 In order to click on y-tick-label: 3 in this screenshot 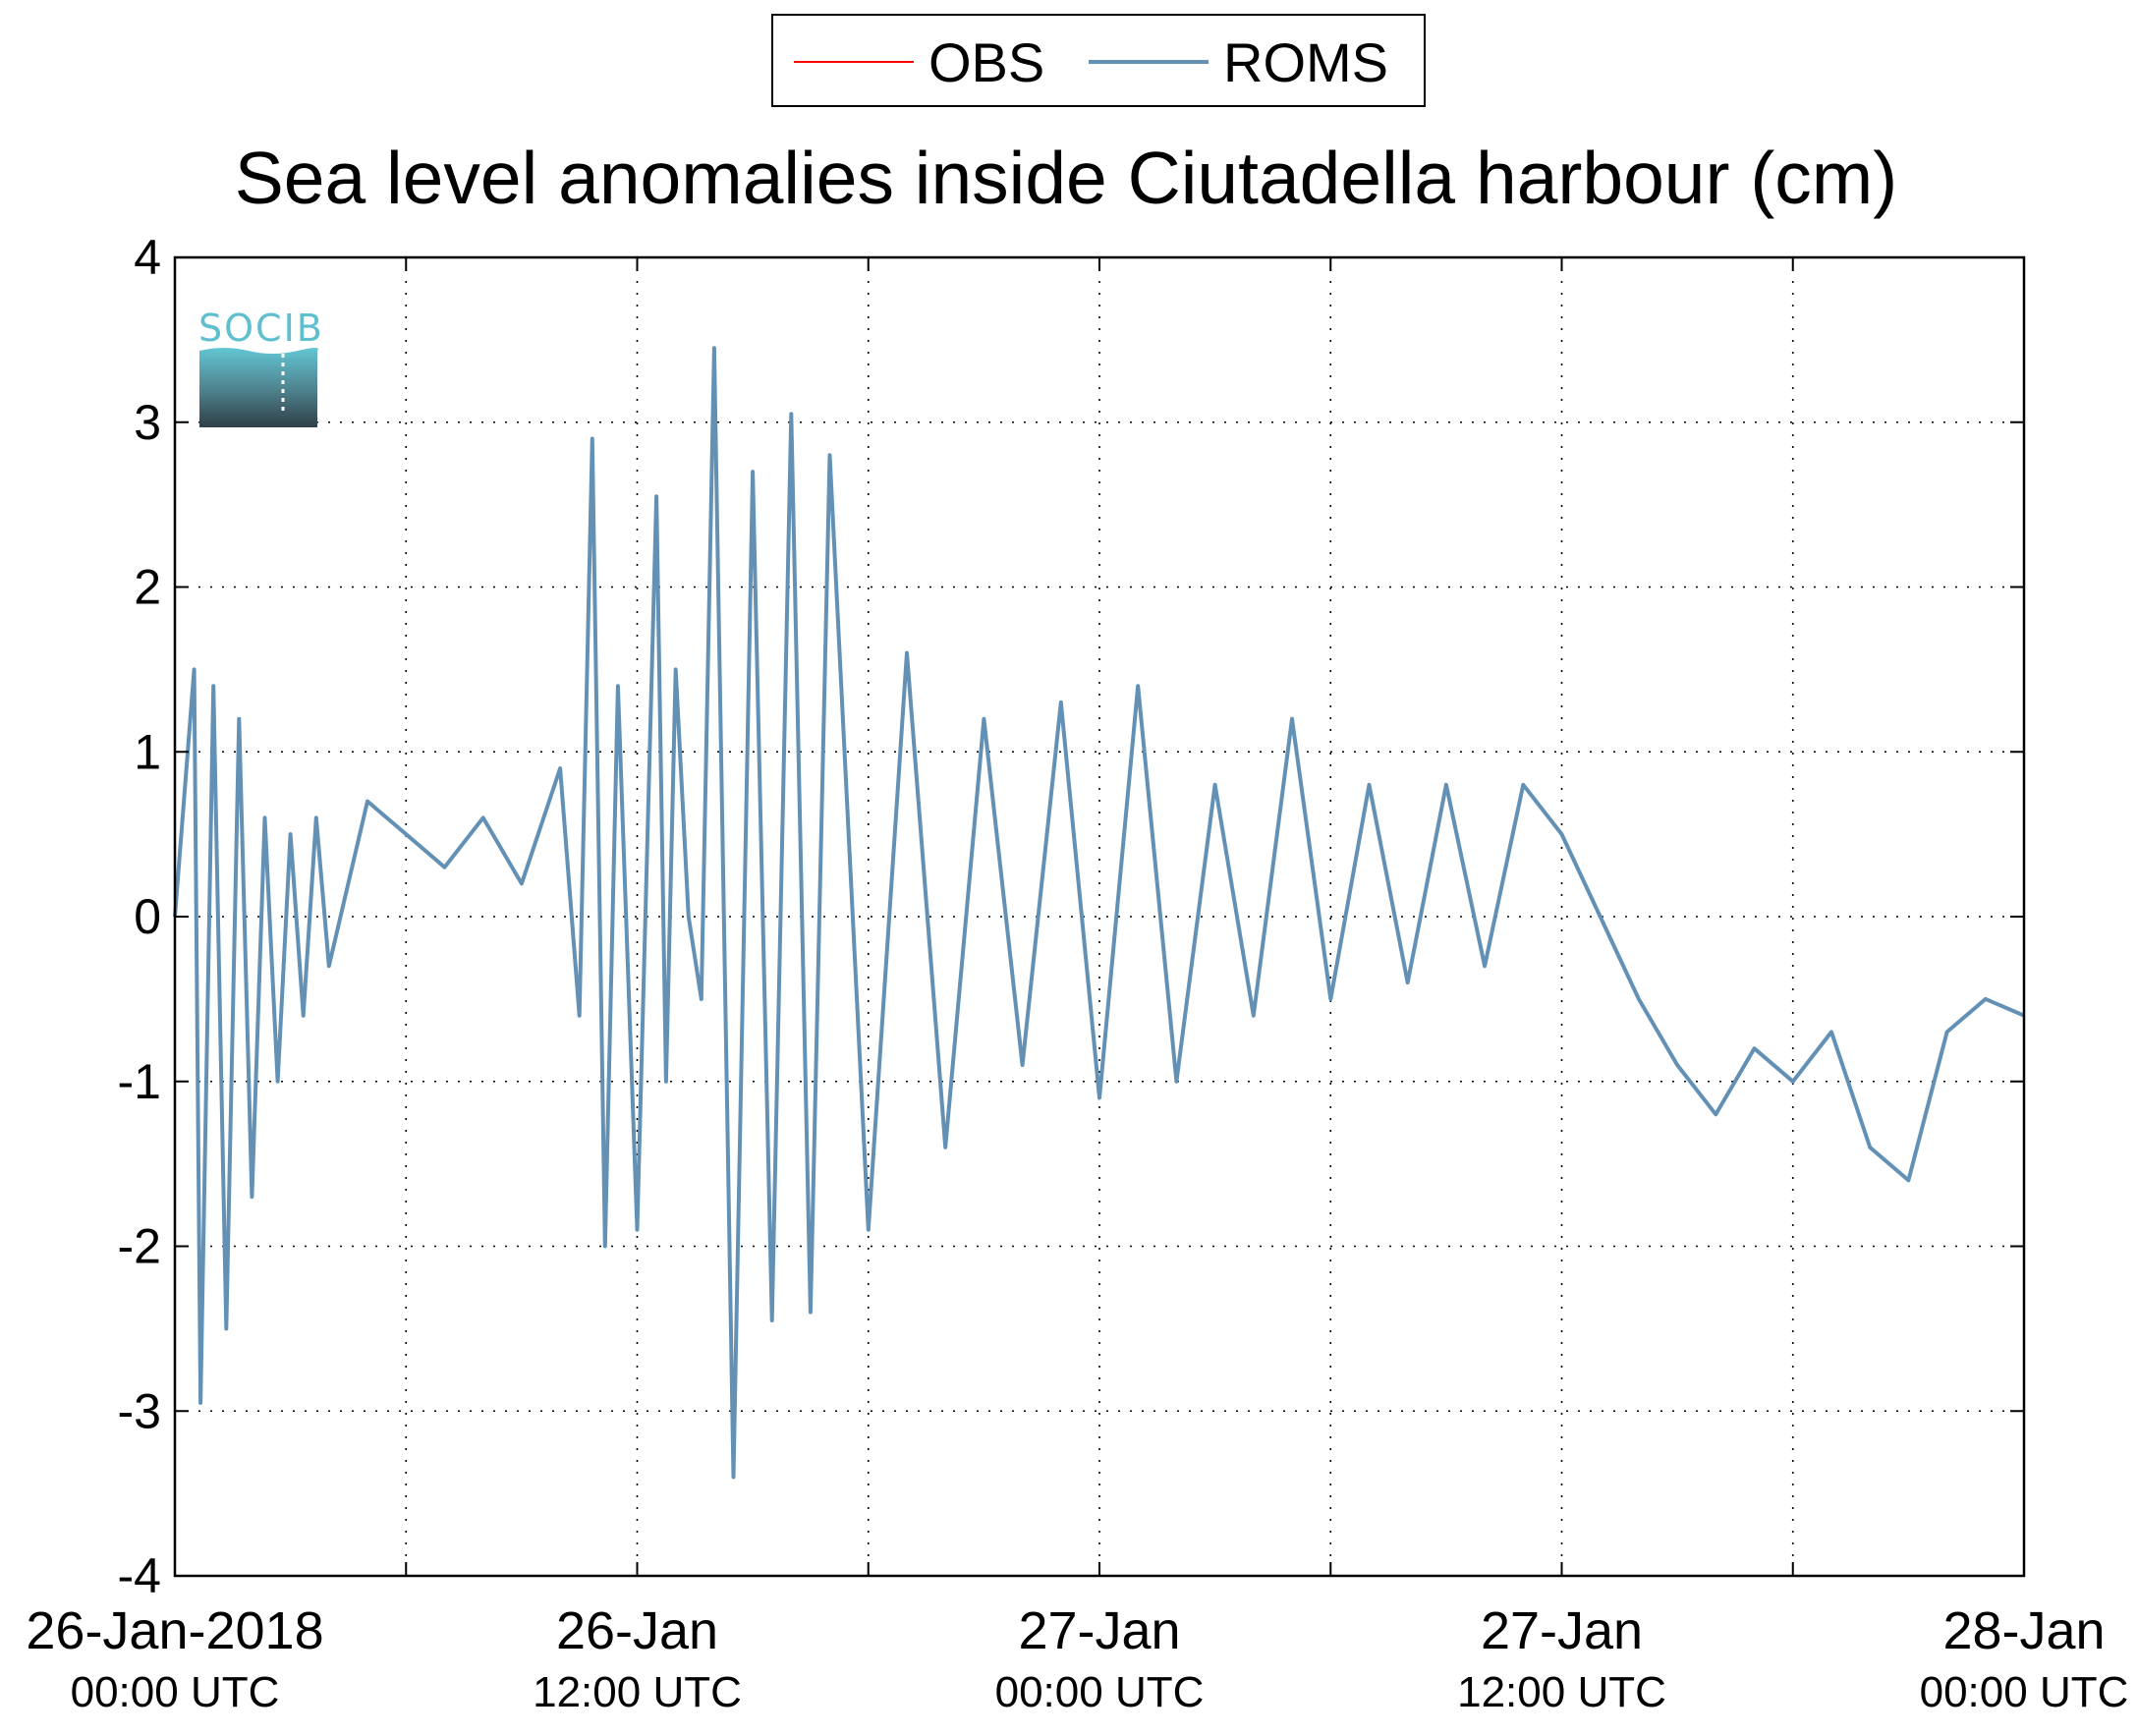, I will do `click(147, 422)`.